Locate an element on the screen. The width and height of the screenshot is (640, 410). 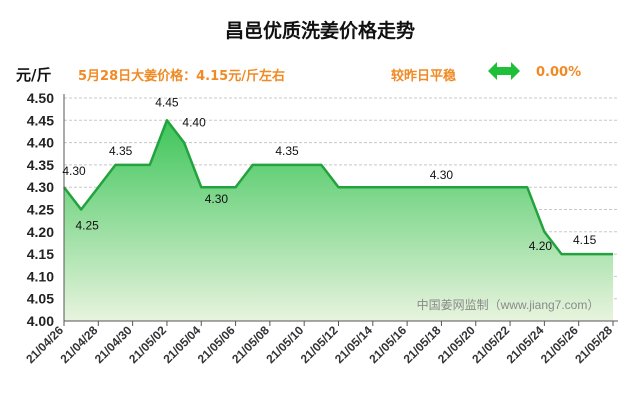
double-arrow-icon is located at coordinates (504, 71).